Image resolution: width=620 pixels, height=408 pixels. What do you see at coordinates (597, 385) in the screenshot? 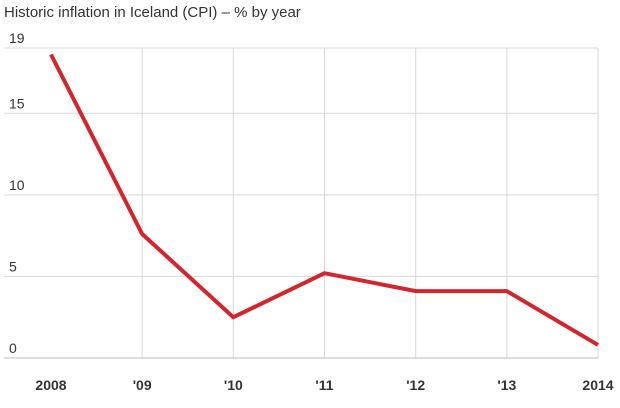
I see `x-tick-label: 2014` at bounding box center [597, 385].